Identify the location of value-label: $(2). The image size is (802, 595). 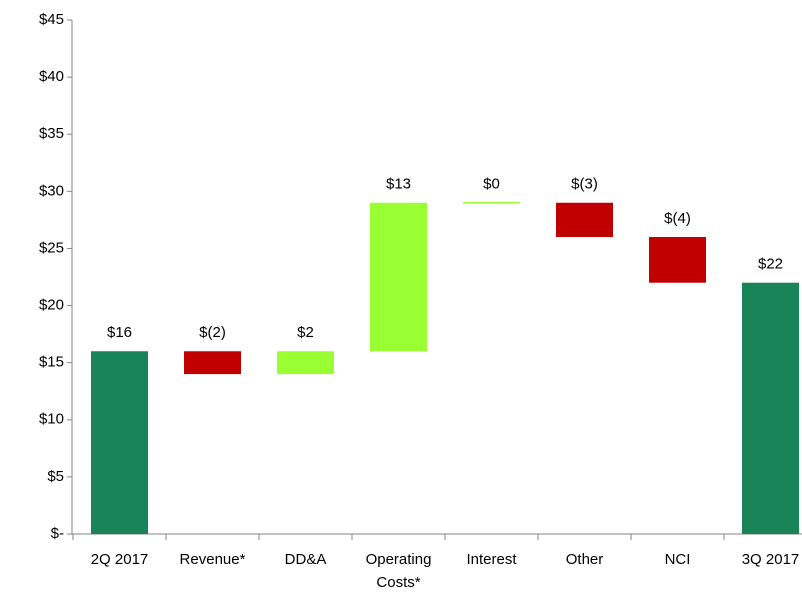
(212, 332).